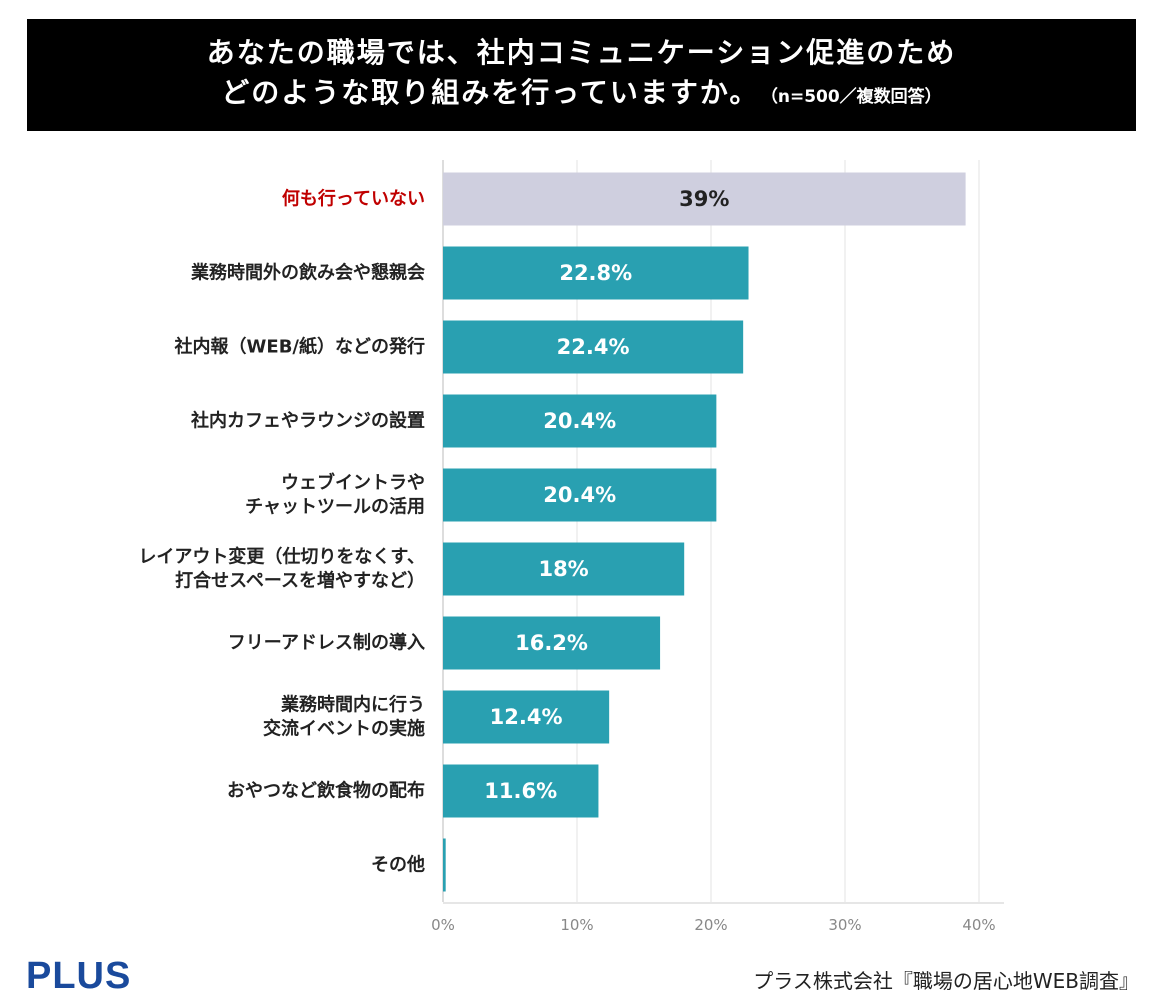 The width and height of the screenshot is (1163, 1007). What do you see at coordinates (308, 421) in the screenshot?
I see `category-label: 社内カフェやラウンジの設置` at bounding box center [308, 421].